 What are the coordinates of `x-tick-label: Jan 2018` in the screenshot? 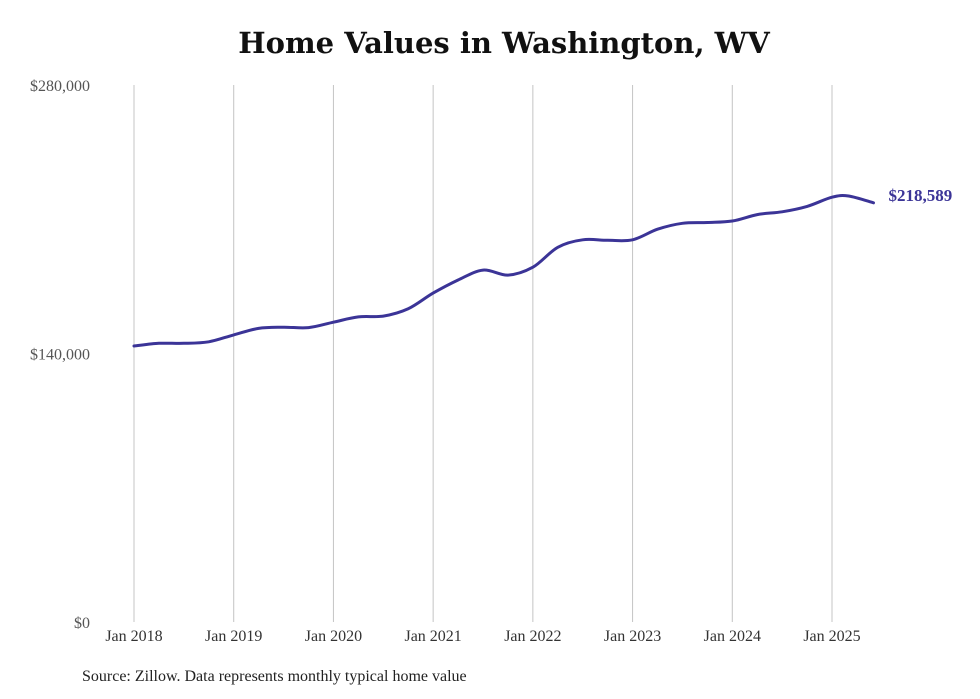 It's located at (133, 636).